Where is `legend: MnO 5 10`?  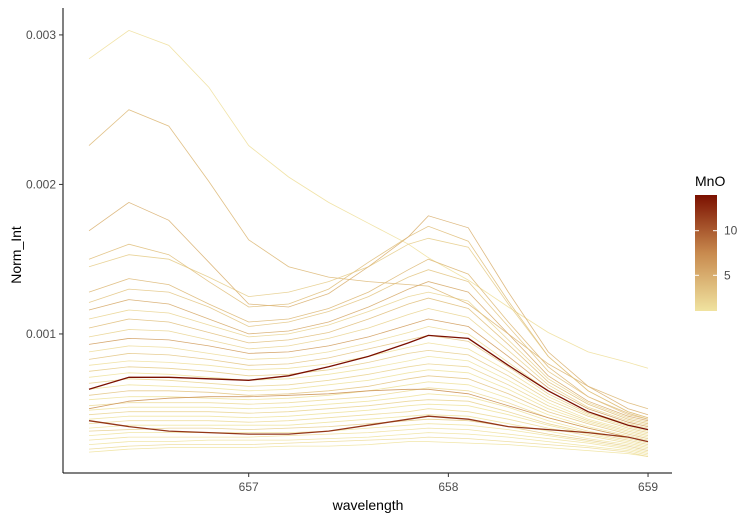 legend: MnO 5 10 is located at coordinates (716, 242).